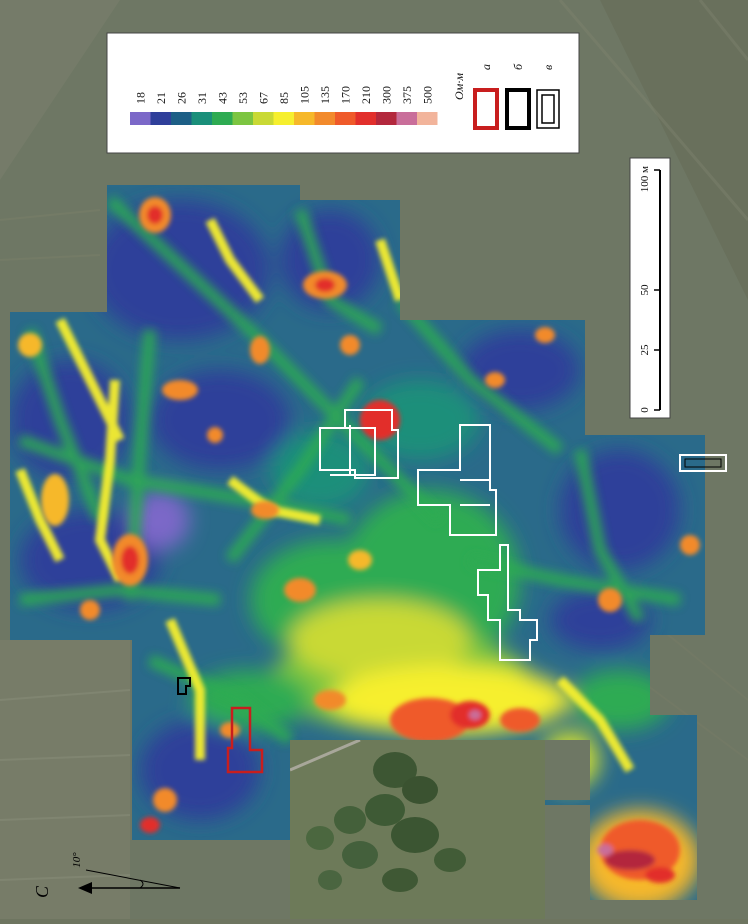 The width and height of the screenshot is (748, 924). What do you see at coordinates (645, 410) in the screenshot?
I see `scale-tick-label: 0` at bounding box center [645, 410].